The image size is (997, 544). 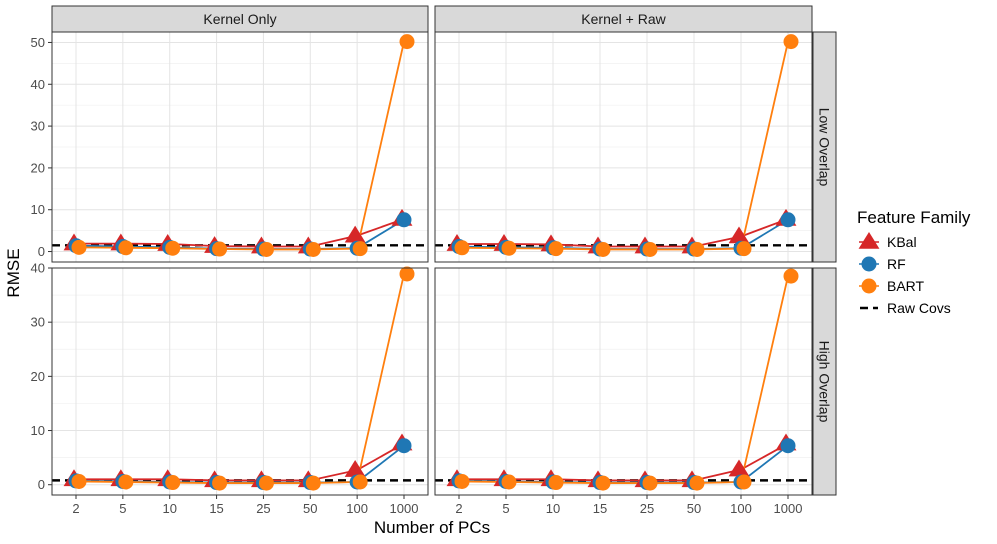 What do you see at coordinates (38, 430) in the screenshot?
I see `y-tick-label: 10` at bounding box center [38, 430].